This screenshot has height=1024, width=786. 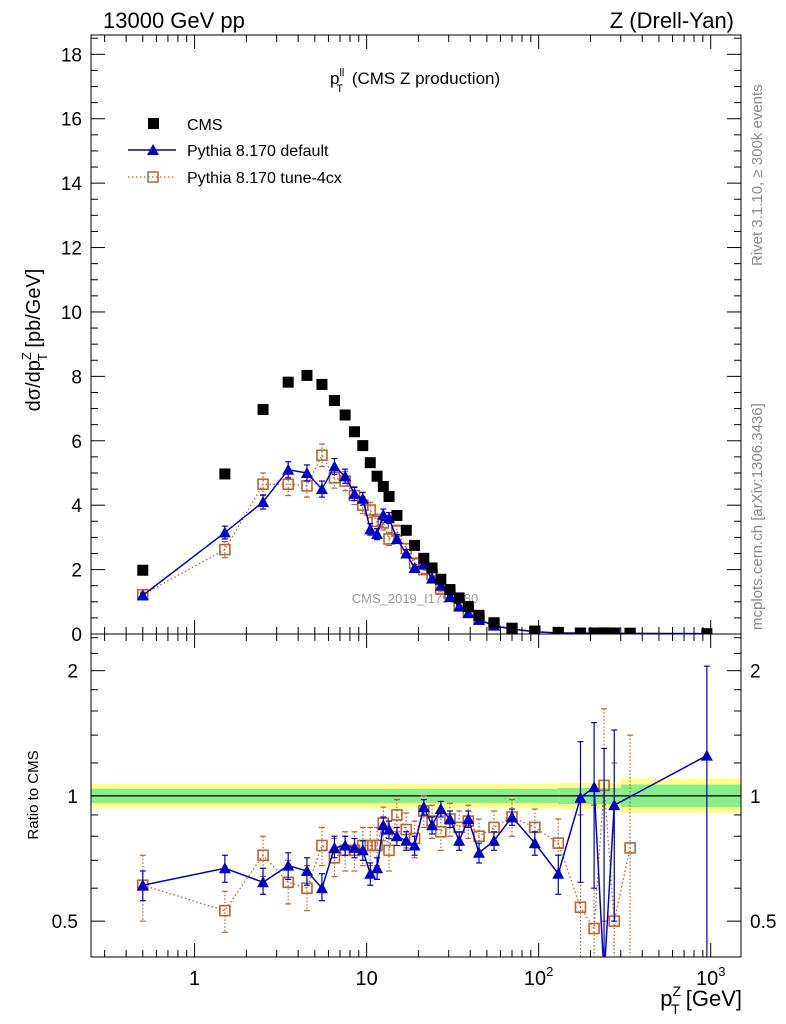 I want to click on header-right: Z (Drell-Yan), so click(x=672, y=20).